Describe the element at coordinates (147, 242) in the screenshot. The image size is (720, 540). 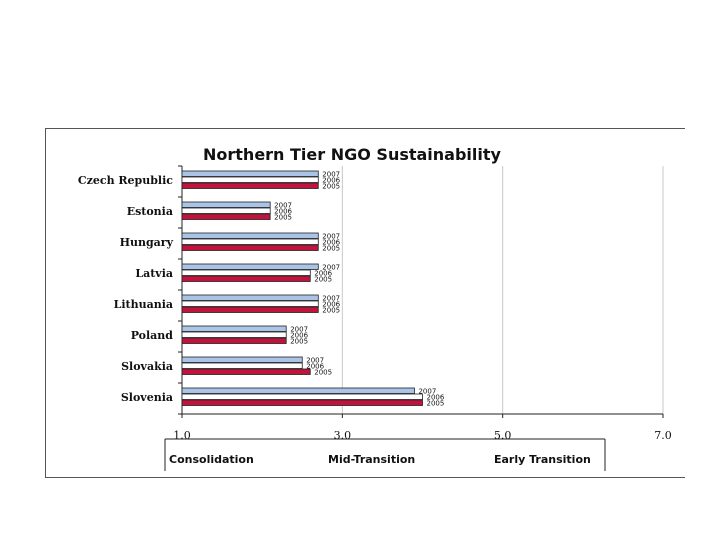
I see `category-label: Hungary` at that location.